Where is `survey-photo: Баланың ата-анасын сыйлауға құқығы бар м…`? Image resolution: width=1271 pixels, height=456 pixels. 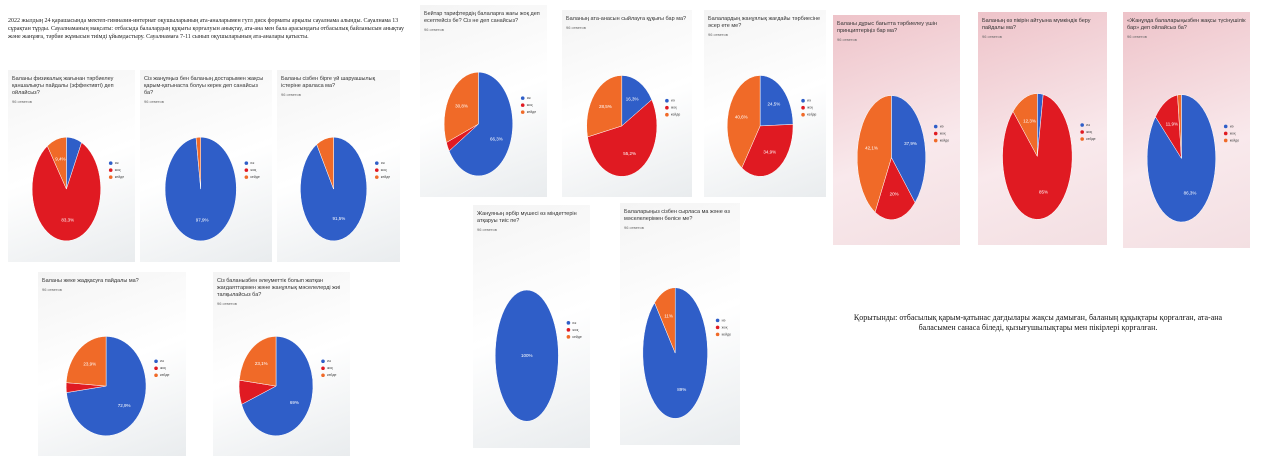
survey-photo: Баланың ата-анасын сыйлауға құқығы бар м… is located at coordinates (627, 103).